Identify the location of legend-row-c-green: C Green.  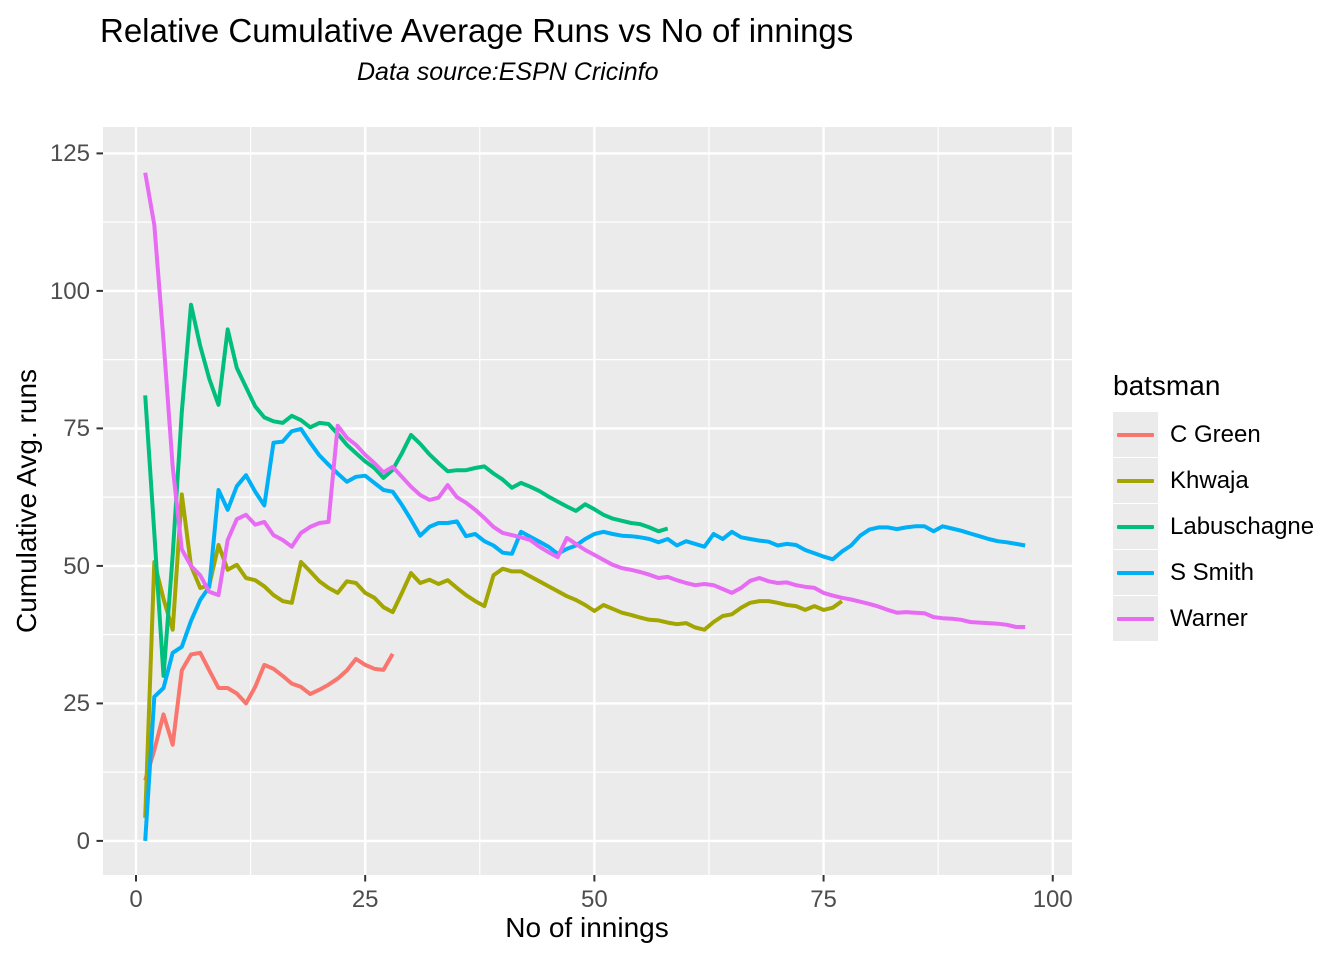
(1213, 434).